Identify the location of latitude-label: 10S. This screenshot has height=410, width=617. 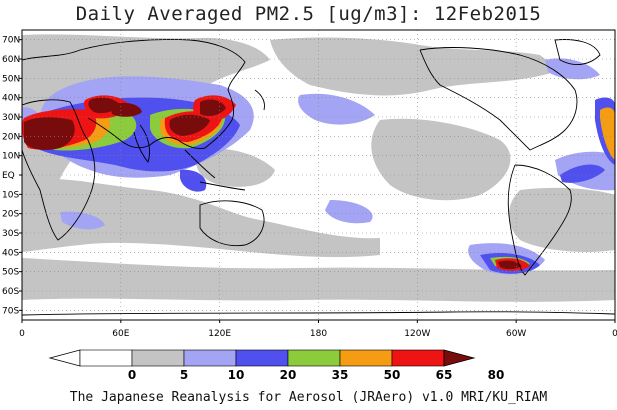
(10, 195).